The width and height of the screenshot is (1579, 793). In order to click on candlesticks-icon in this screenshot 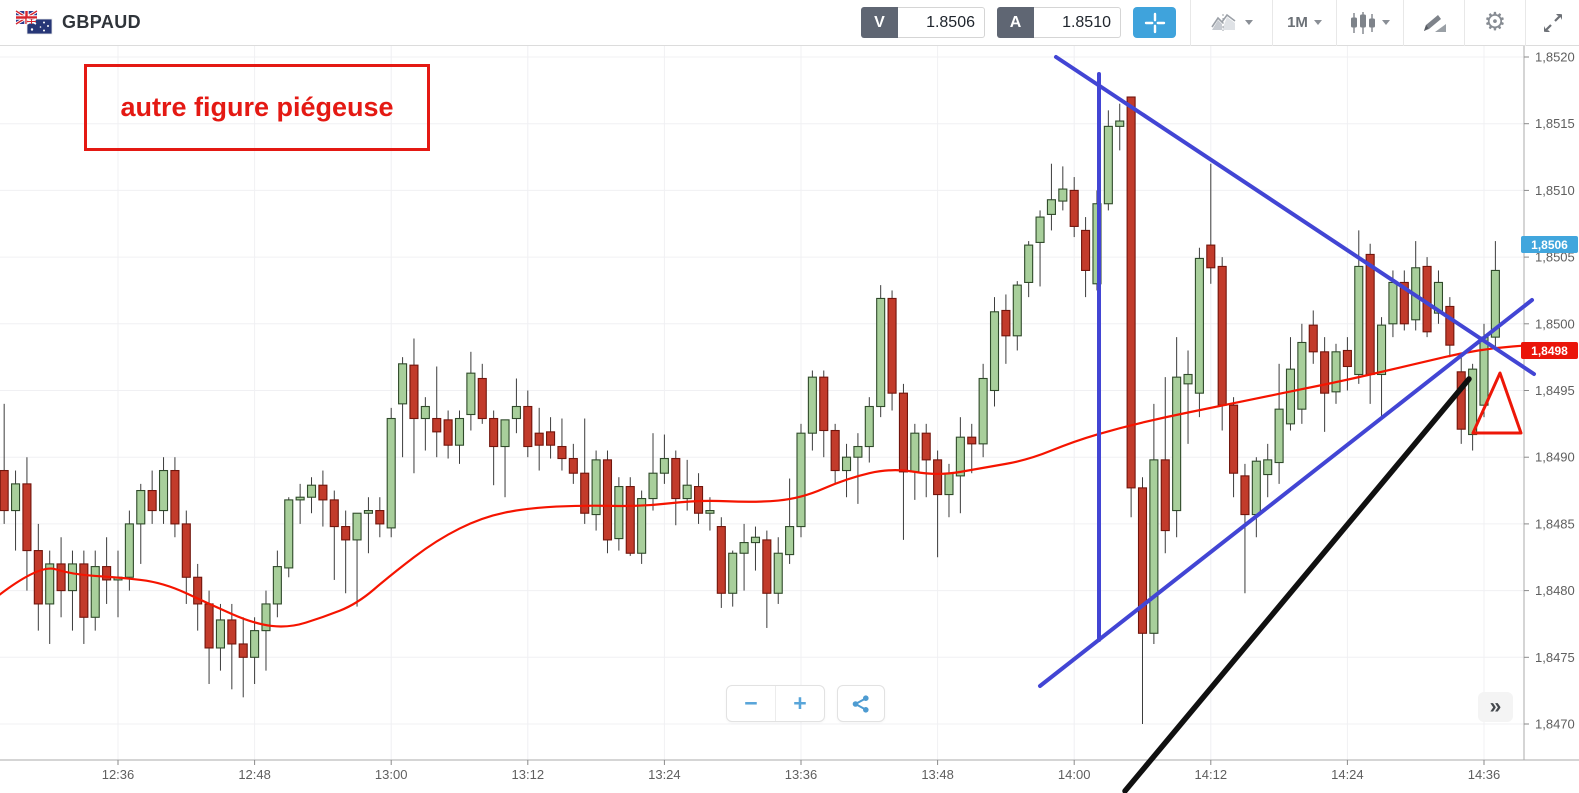, I will do `click(1363, 22)`.